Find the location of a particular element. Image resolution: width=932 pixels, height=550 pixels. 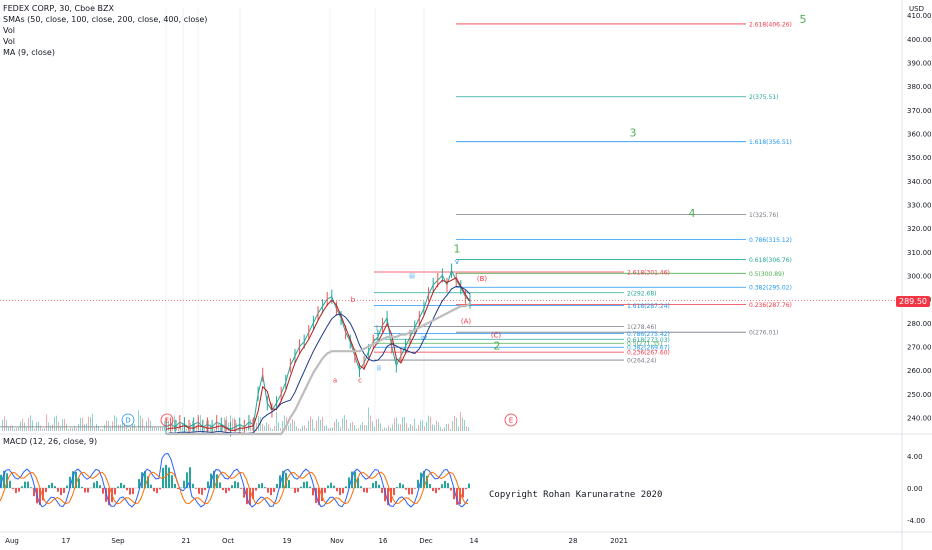

macd-legend: MACD (12, 26, close, 9) is located at coordinates (50, 441).